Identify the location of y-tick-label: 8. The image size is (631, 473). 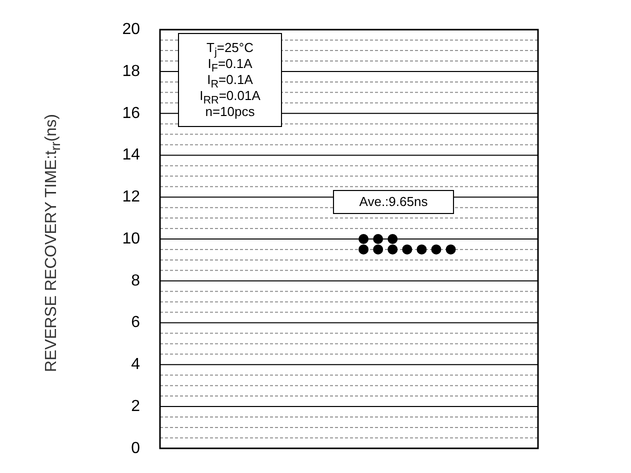
(135, 281).